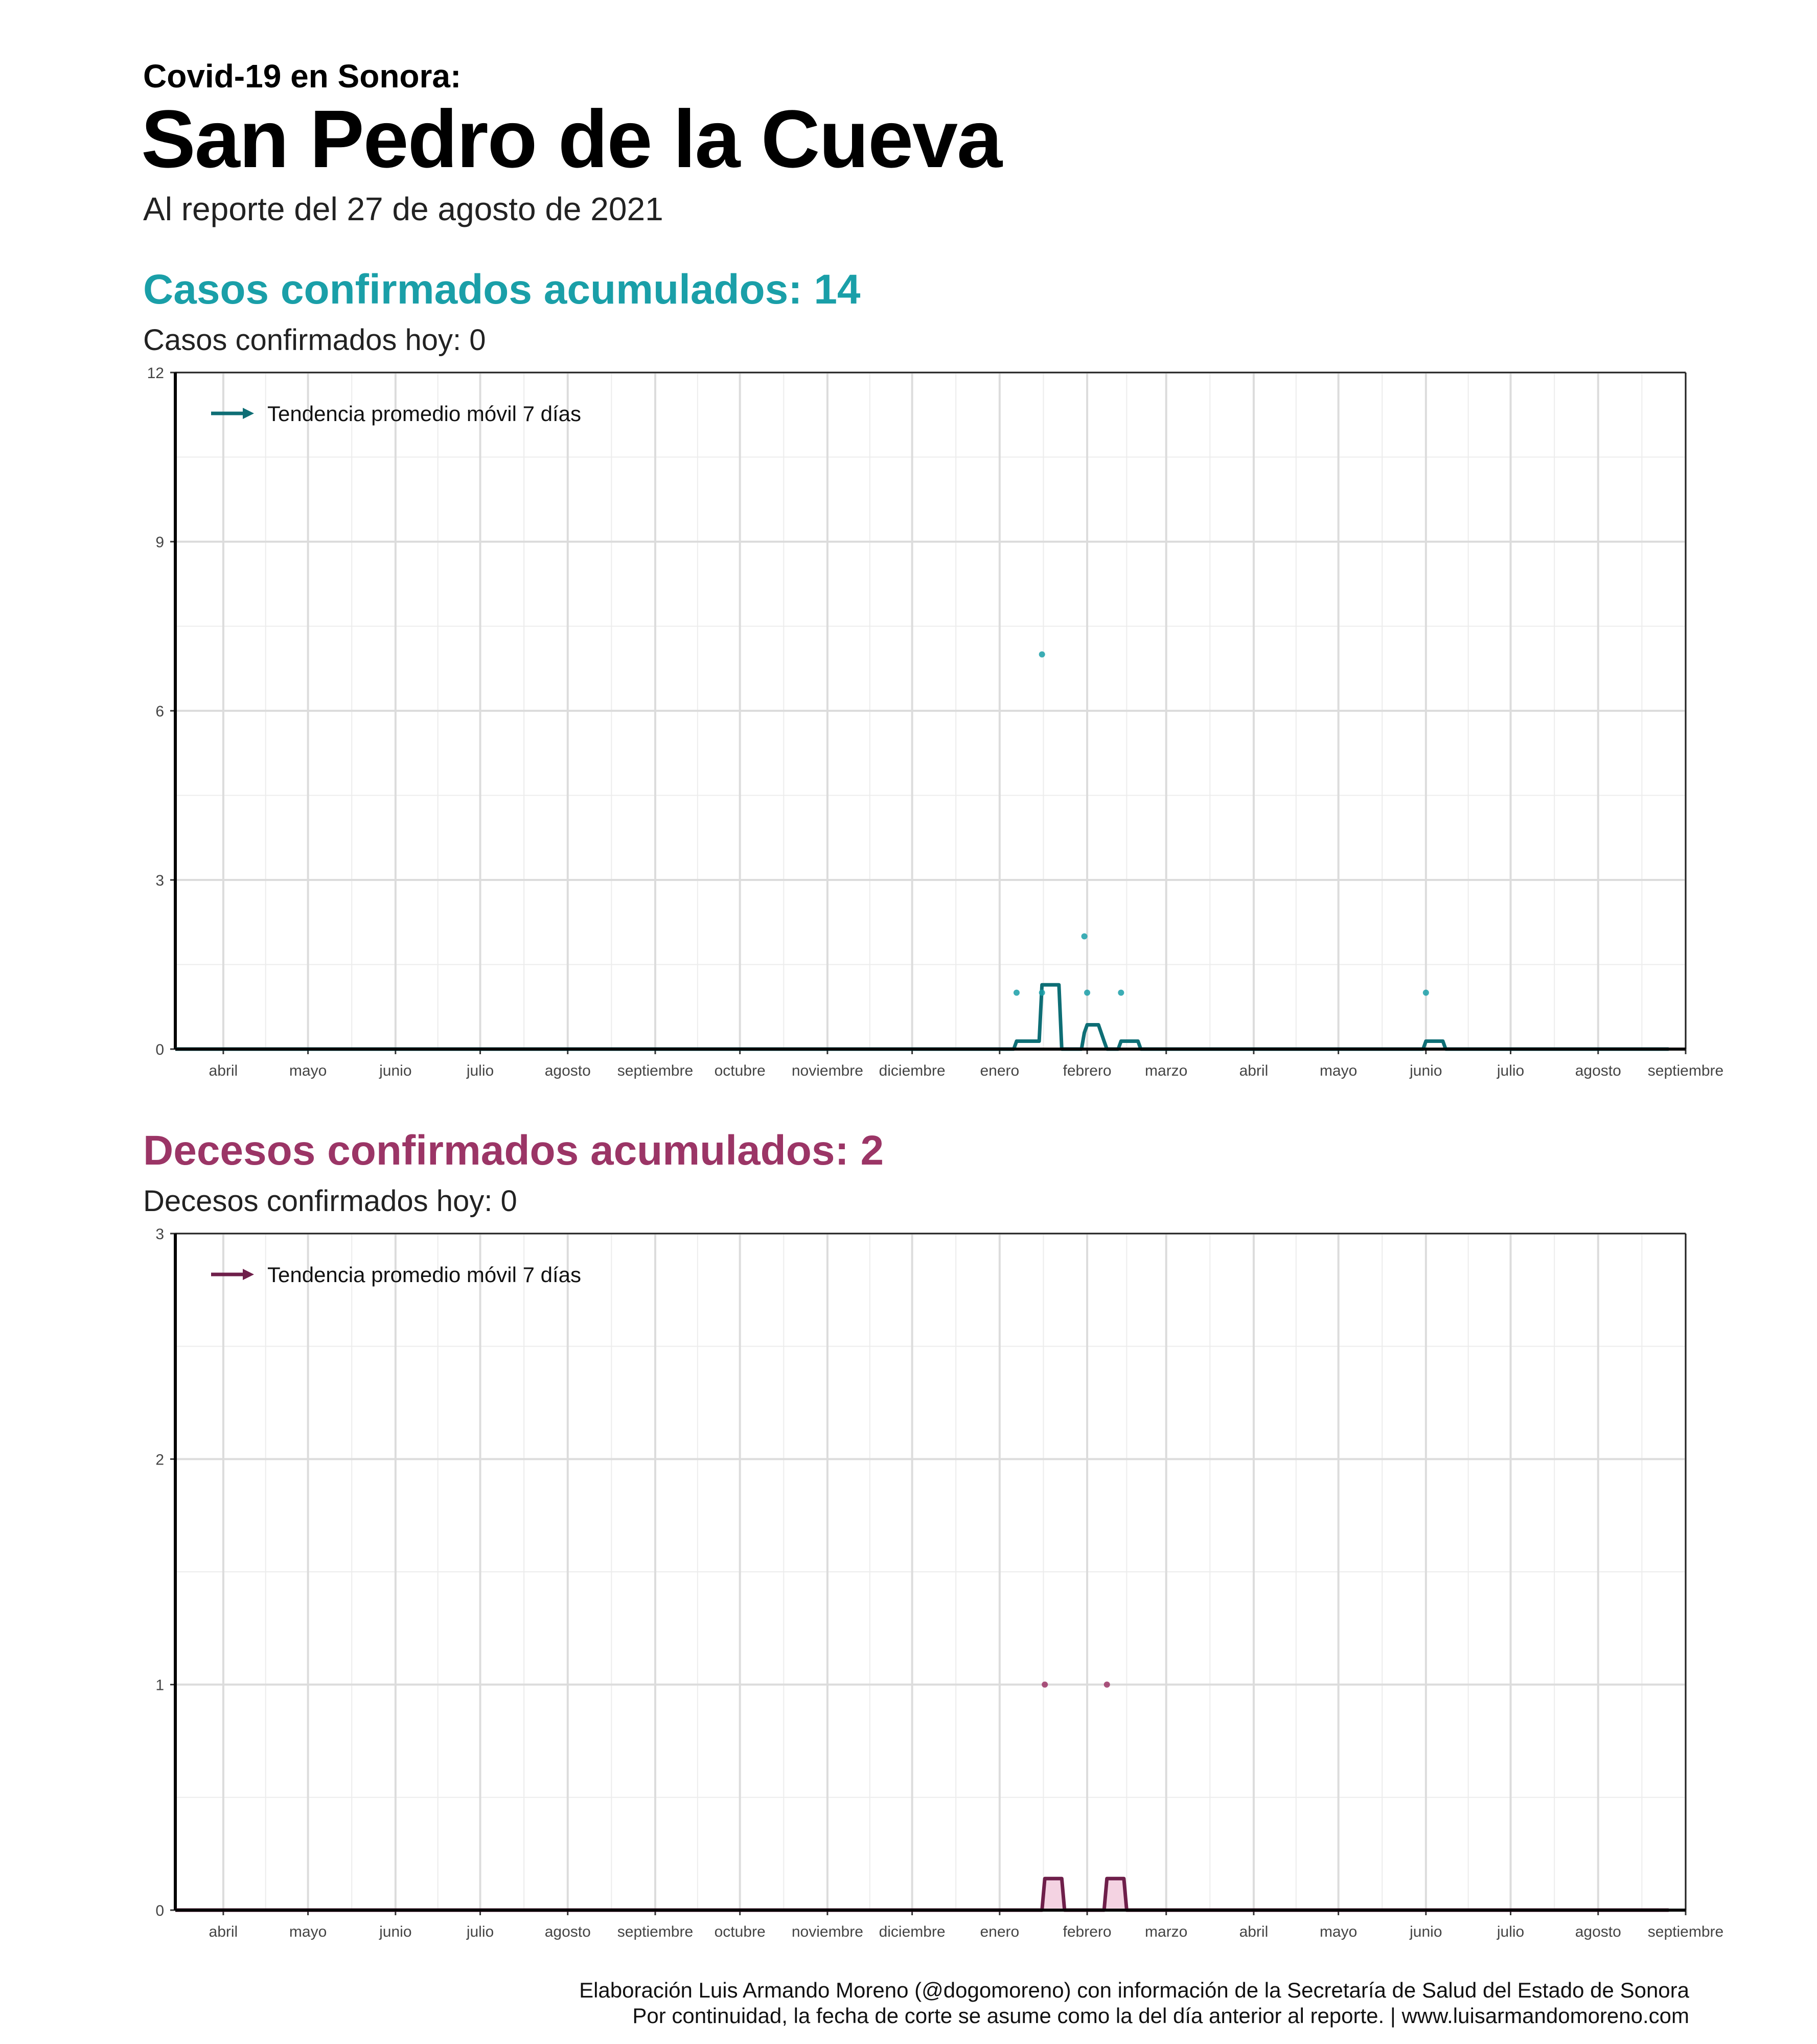  Describe the element at coordinates (155, 373) in the screenshot. I see `cases-ytick-label: 12` at that location.